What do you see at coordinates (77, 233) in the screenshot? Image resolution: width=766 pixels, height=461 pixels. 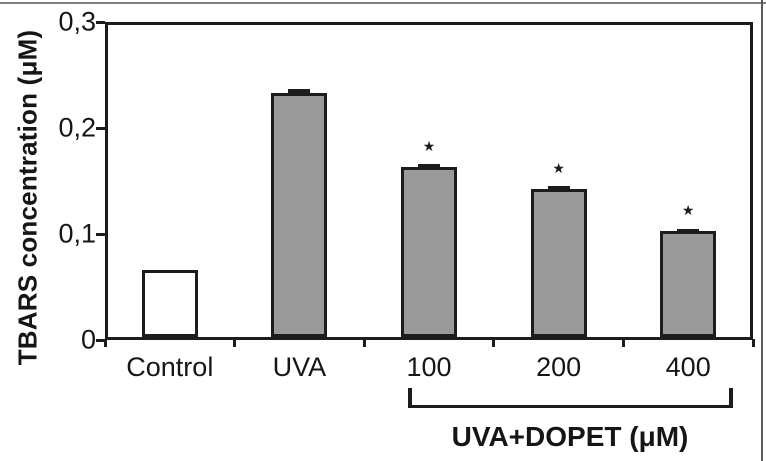 I see `y-tick-label: 0,1` at bounding box center [77, 233].